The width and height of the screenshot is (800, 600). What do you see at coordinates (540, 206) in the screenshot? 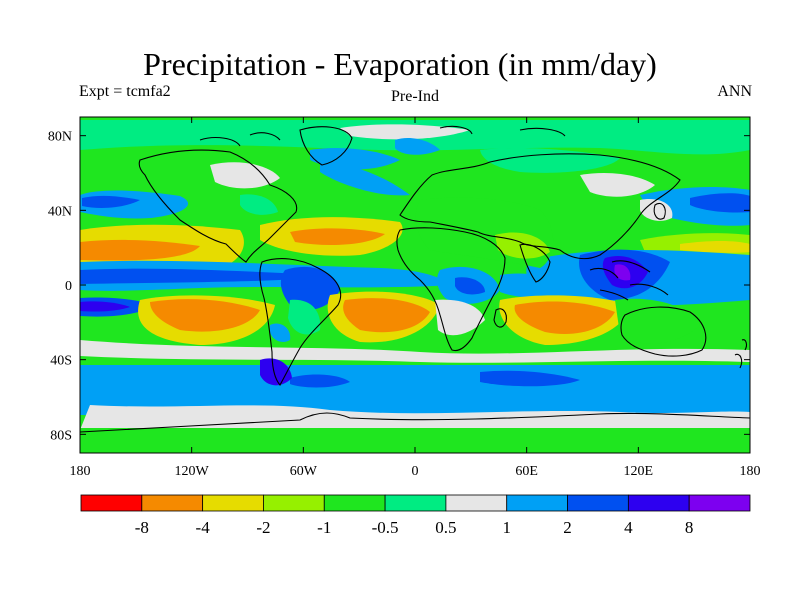
I see `coastline-eurasia` at bounding box center [540, 206].